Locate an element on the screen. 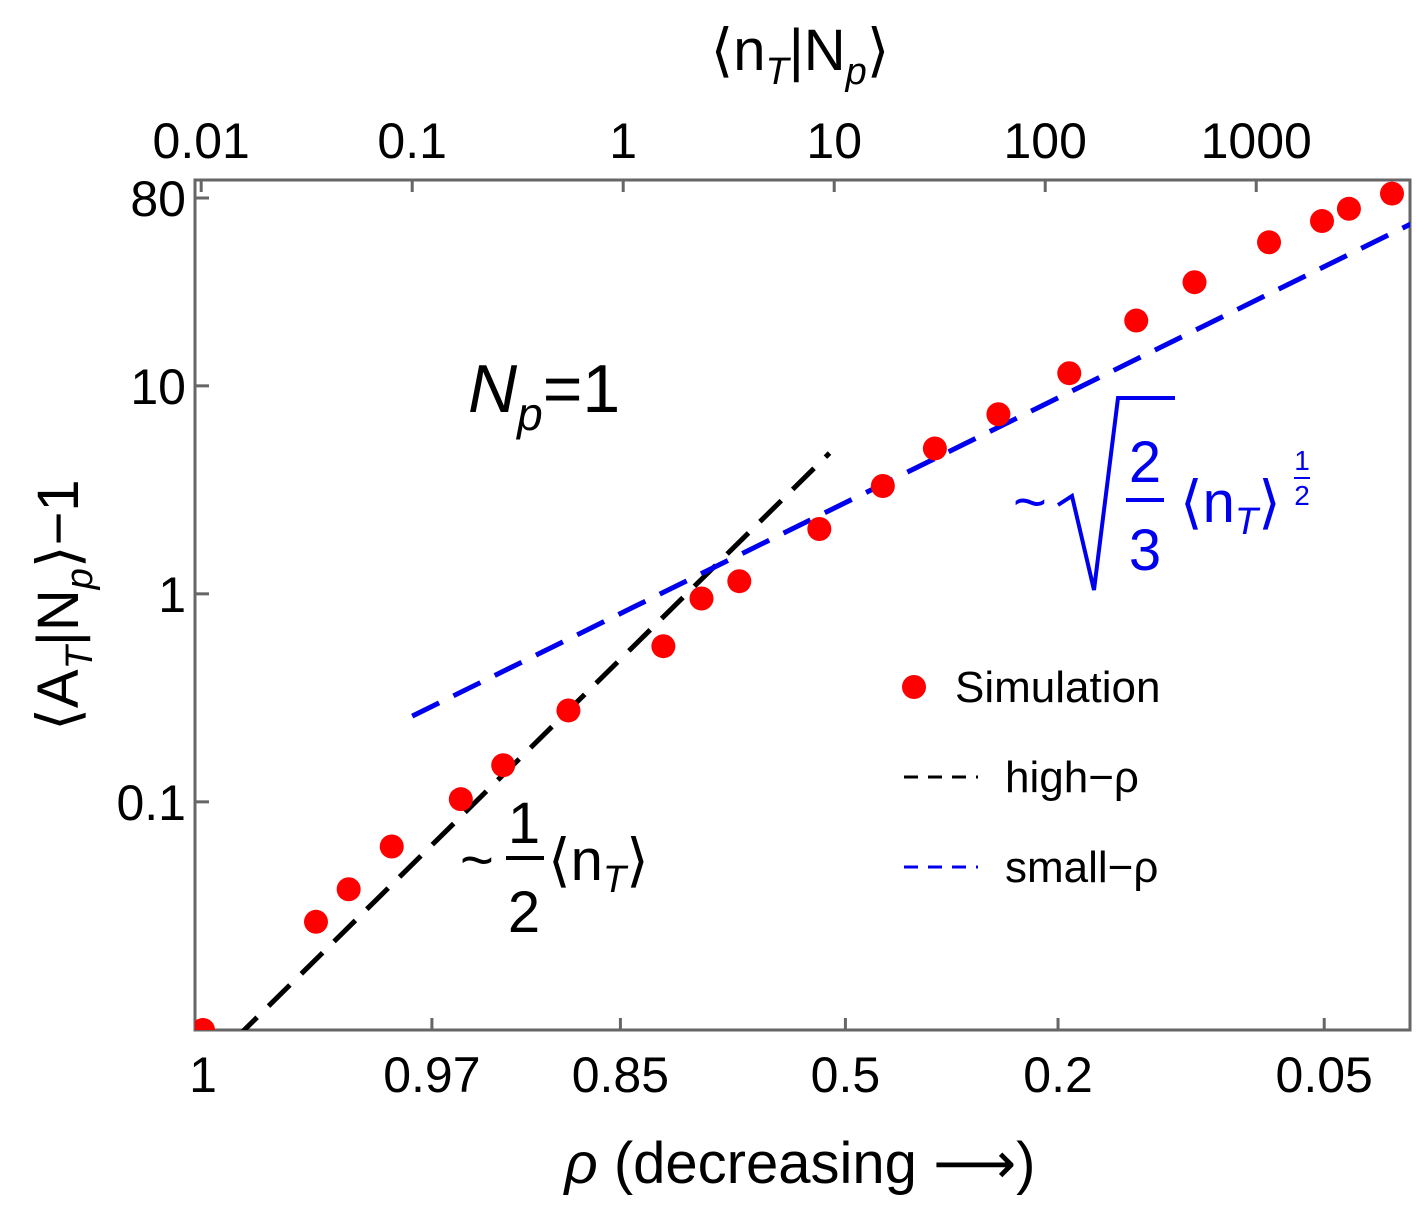 This screenshot has height=1206, width=1416. y-tick-label: 80 is located at coordinates (158, 199).